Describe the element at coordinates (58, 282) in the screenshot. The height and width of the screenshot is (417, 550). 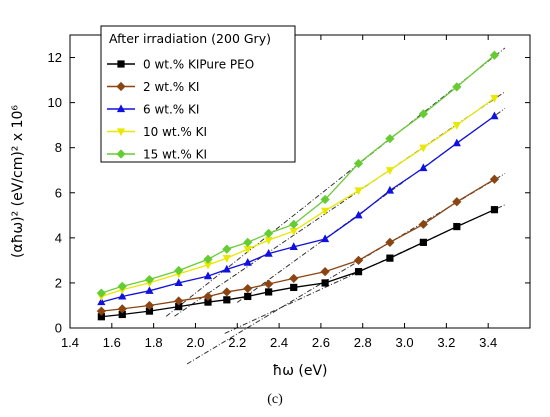
I see `y-tick-label: 2` at that location.